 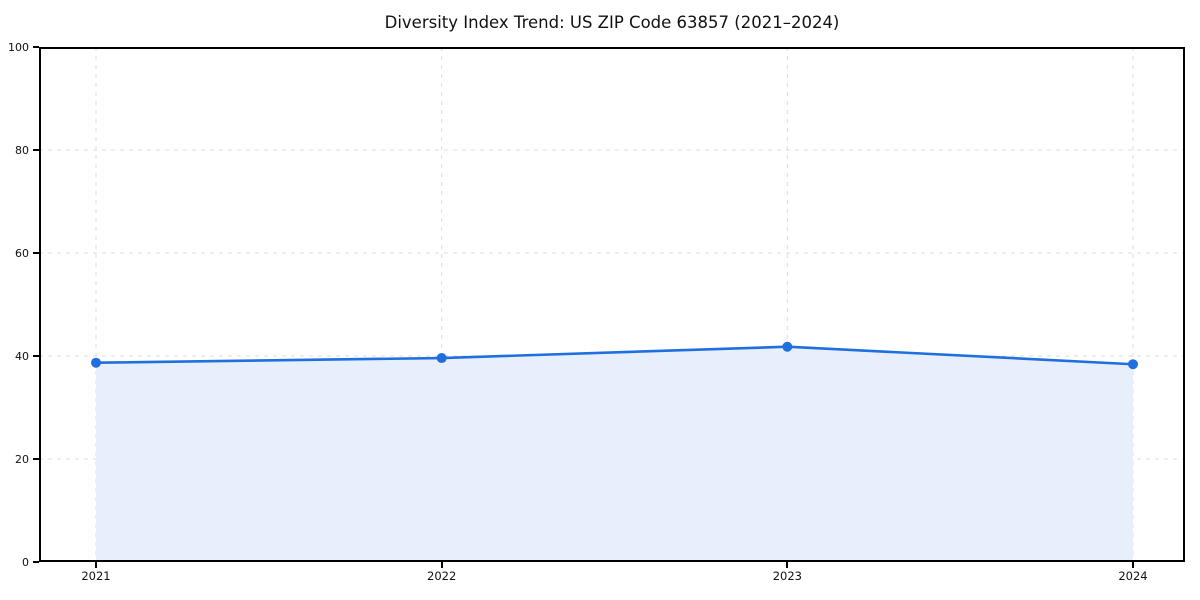 I want to click on y-tick-label: 40, so click(x=22, y=356).